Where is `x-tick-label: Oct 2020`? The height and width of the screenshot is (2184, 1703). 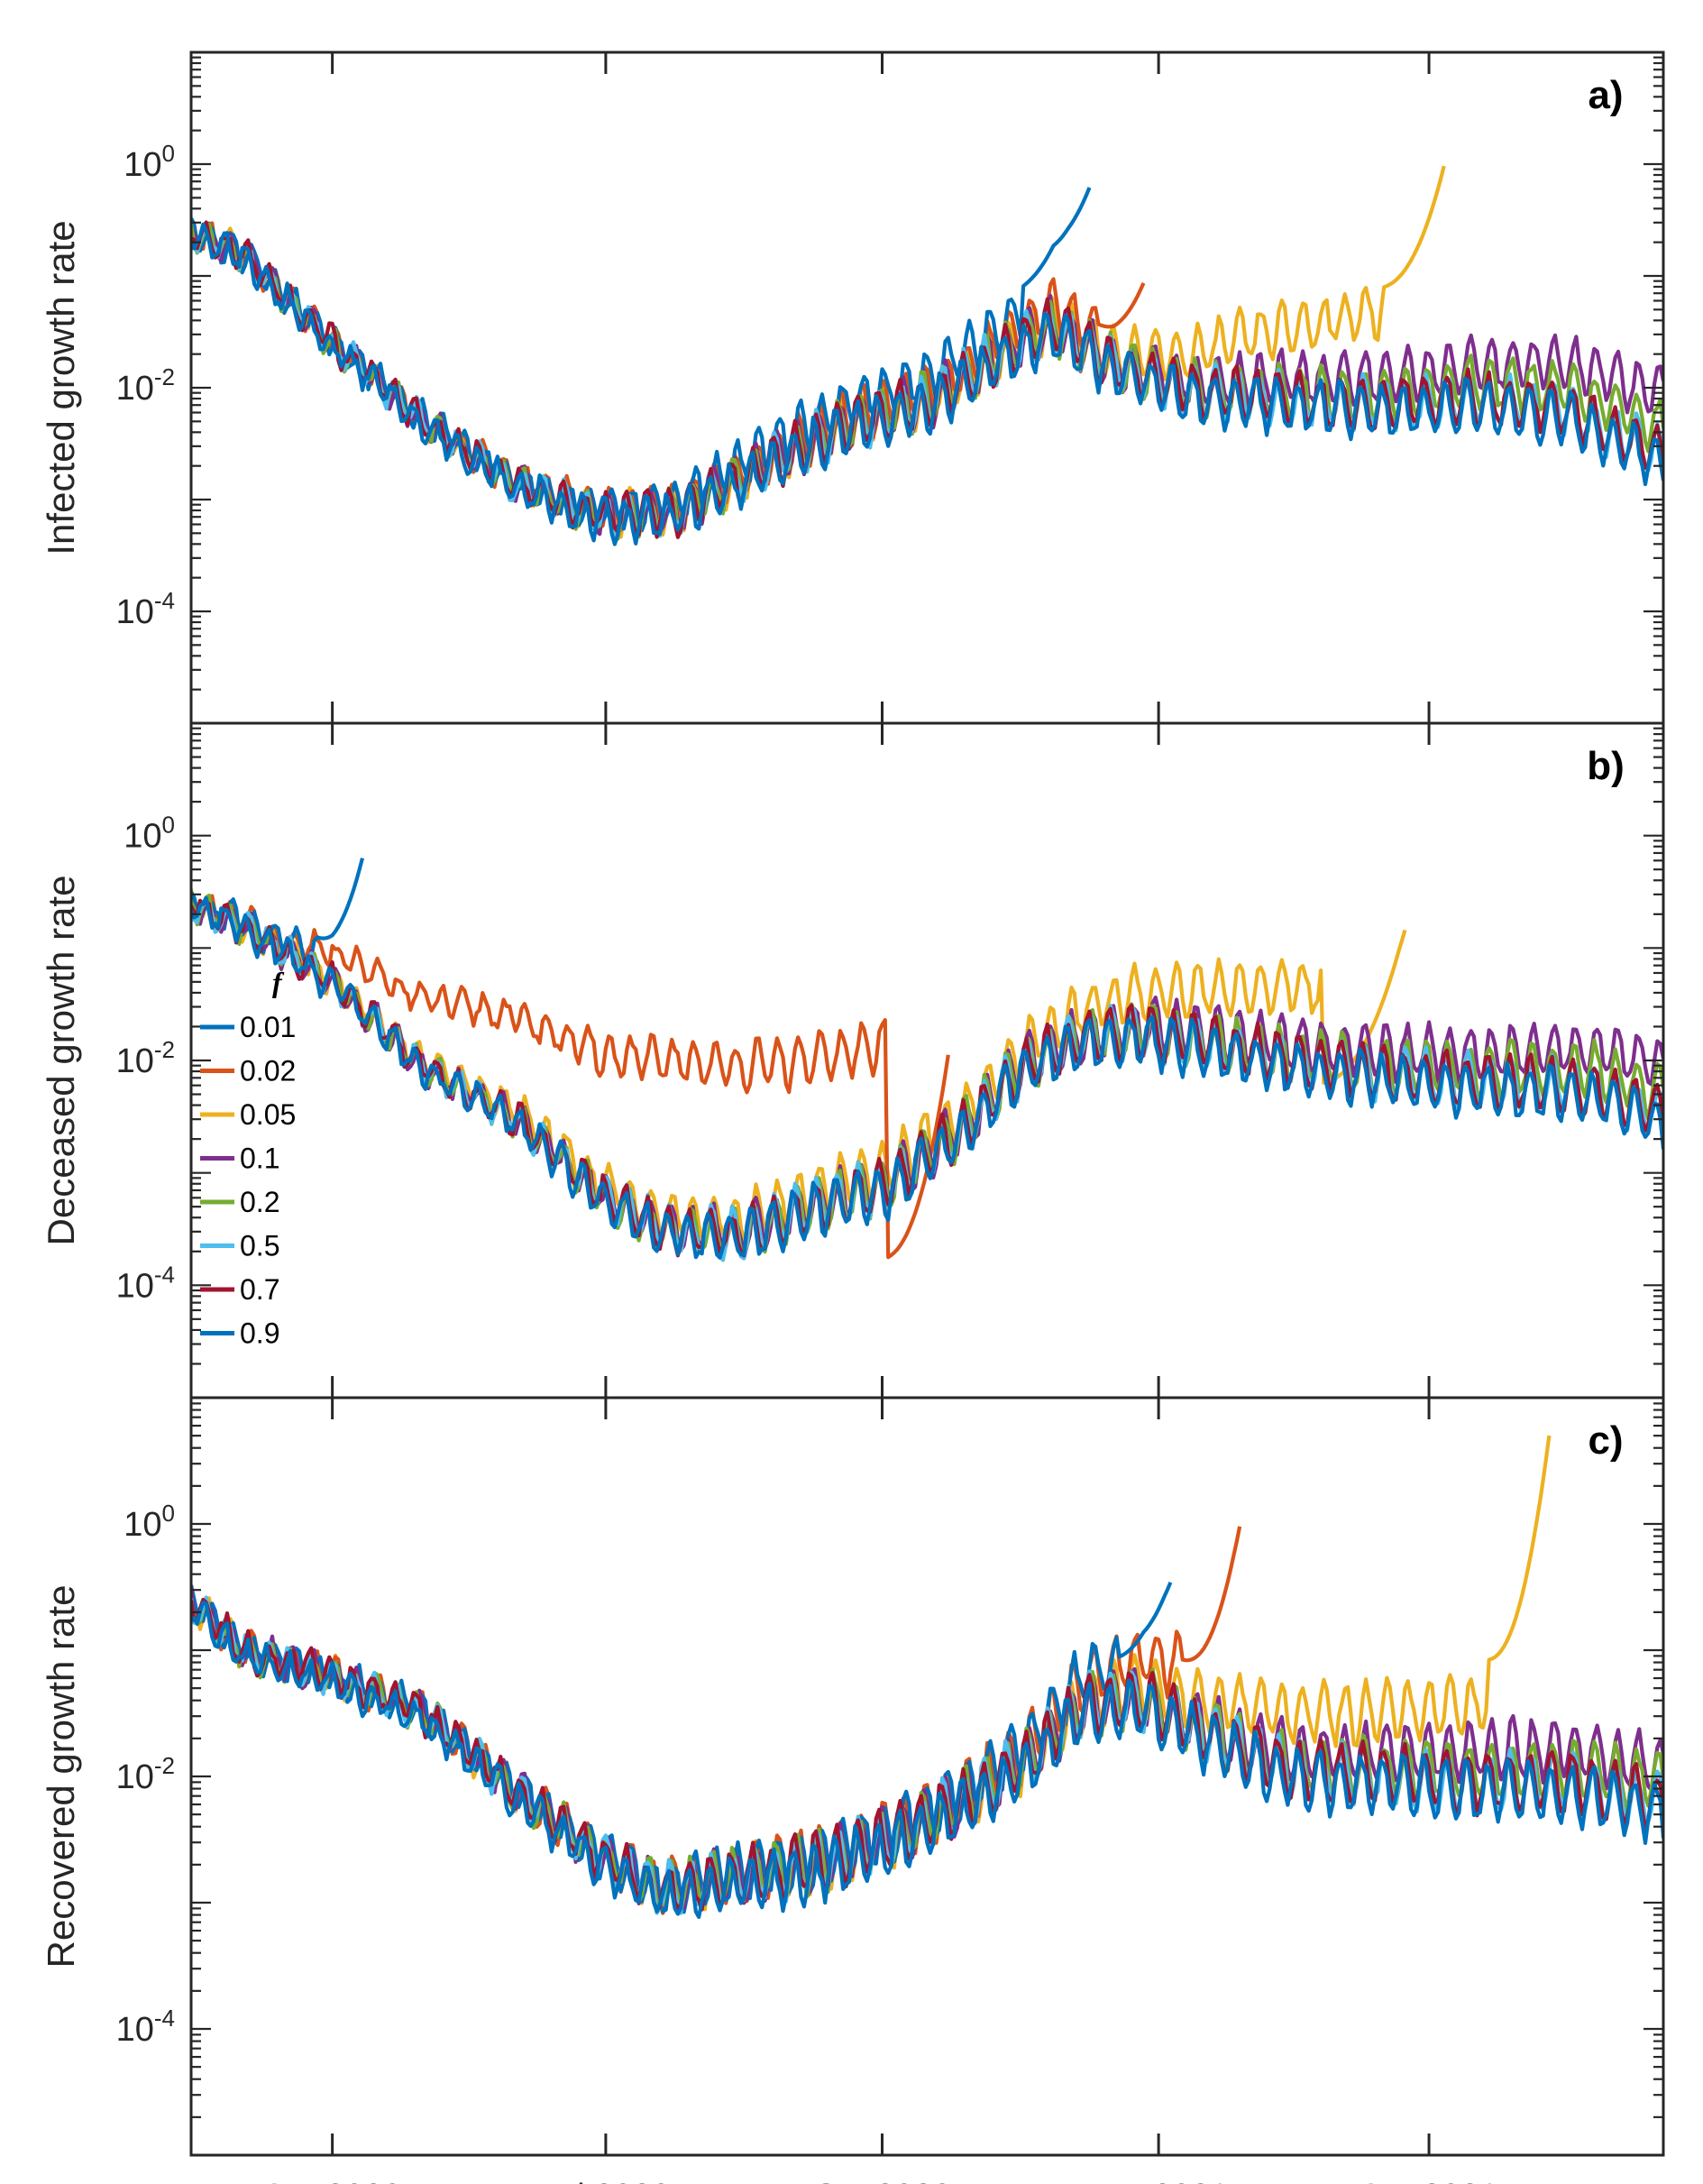
x-tick-label: Oct 2020 is located at coordinates (881, 2181).